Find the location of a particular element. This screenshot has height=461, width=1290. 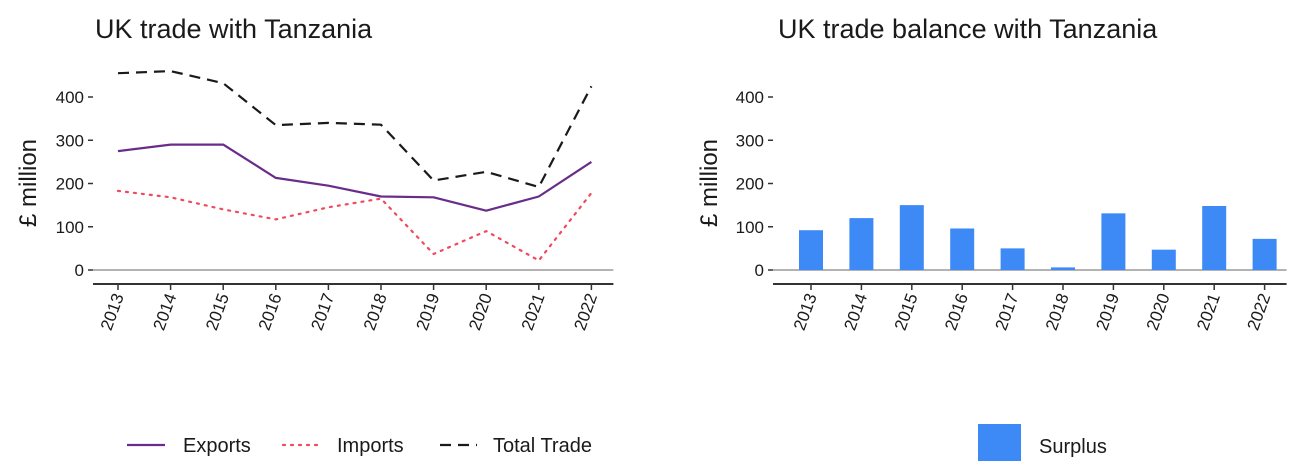

bar-2021 is located at coordinates (1214, 237).